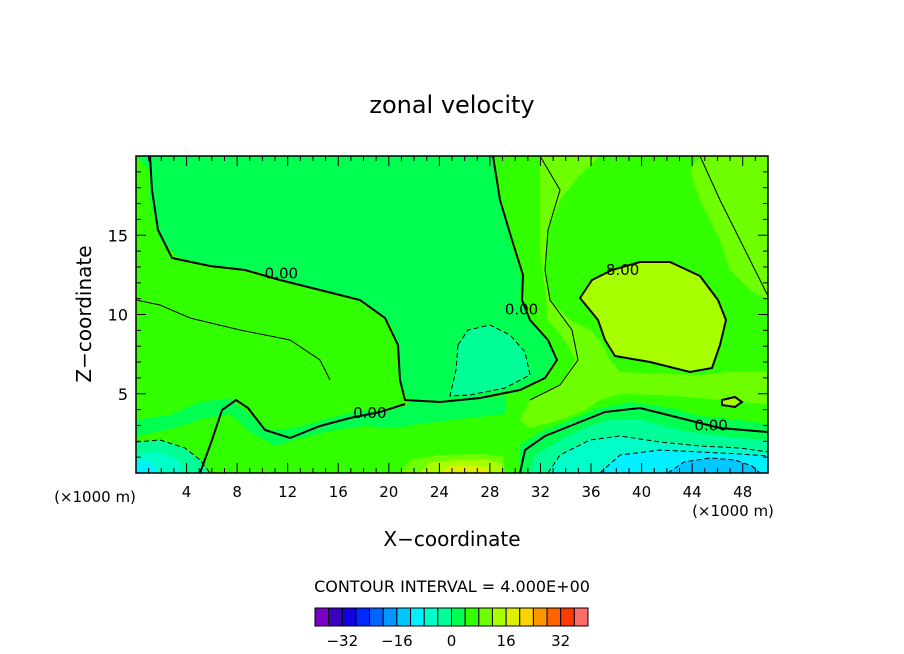  Describe the element at coordinates (733, 226) in the screenshot. I see `contour-line-four-right` at that location.